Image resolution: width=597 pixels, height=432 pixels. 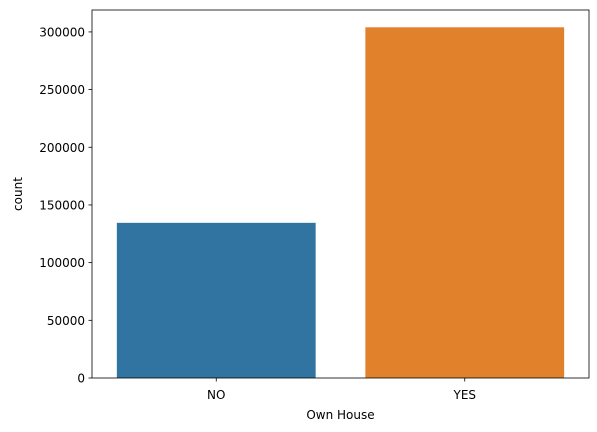 I want to click on y-axis-label: count, so click(x=18, y=194).